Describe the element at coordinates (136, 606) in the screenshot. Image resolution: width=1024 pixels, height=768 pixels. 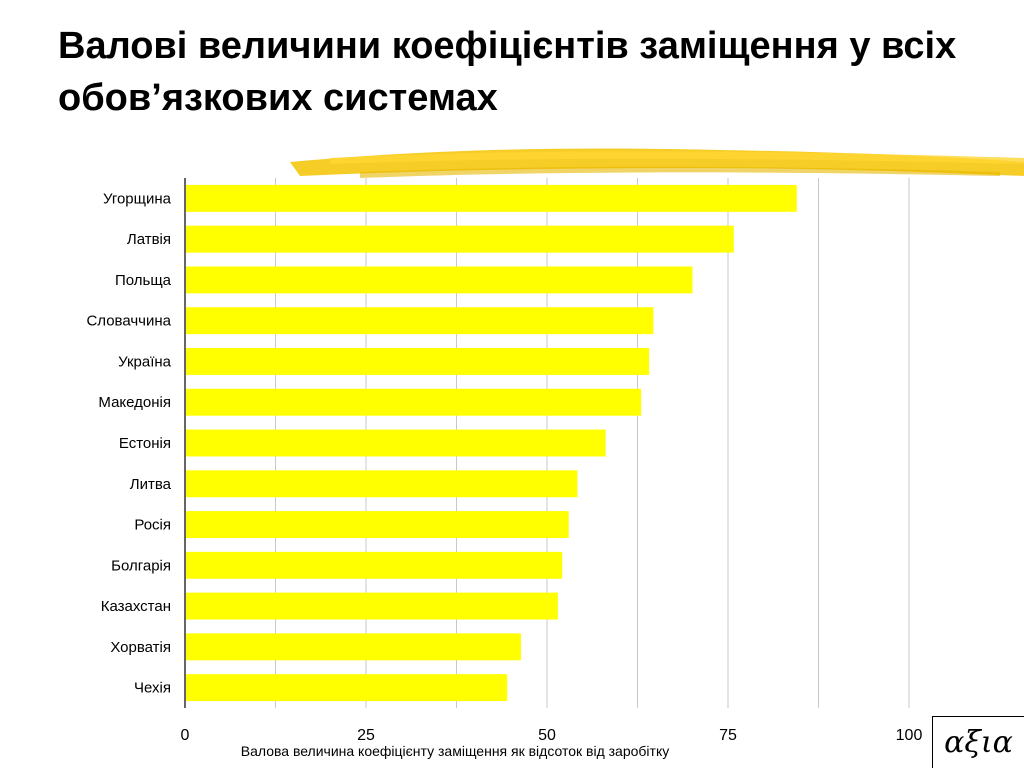
I see `category-label: Казахстан` at that location.